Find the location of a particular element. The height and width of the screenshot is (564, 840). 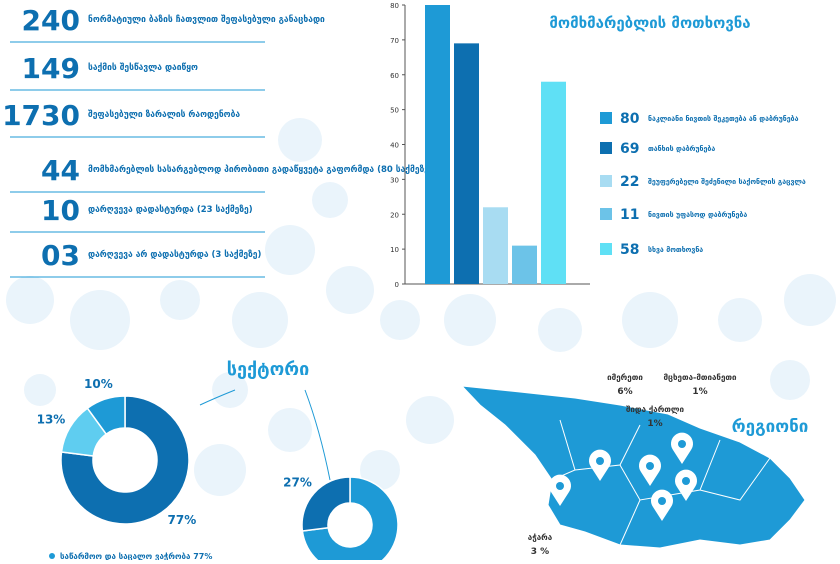

stat-text: საქმის შესწავლა დაიწყო is located at coordinates (143, 68).